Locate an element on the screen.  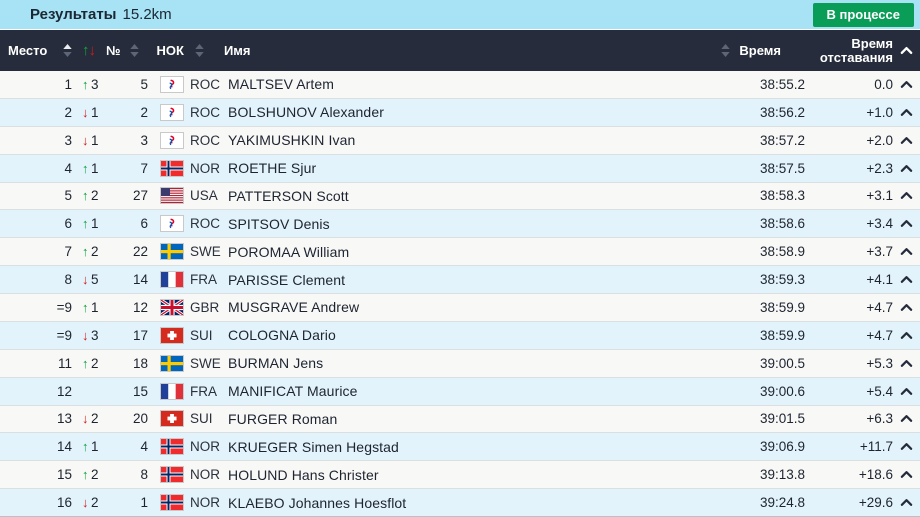
time-cell: 39:00.6 is located at coordinates (782, 391).